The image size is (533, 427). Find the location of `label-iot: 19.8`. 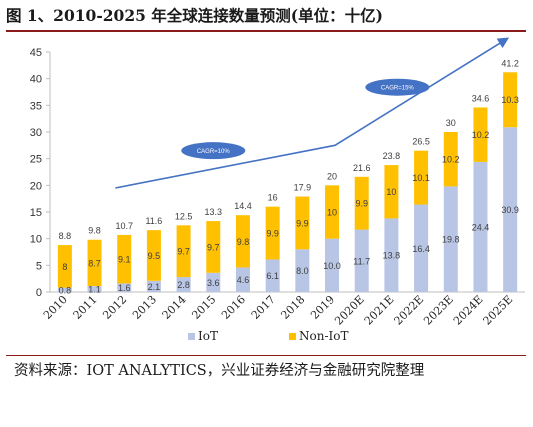

label-iot: 19.8 is located at coordinates (451, 240).